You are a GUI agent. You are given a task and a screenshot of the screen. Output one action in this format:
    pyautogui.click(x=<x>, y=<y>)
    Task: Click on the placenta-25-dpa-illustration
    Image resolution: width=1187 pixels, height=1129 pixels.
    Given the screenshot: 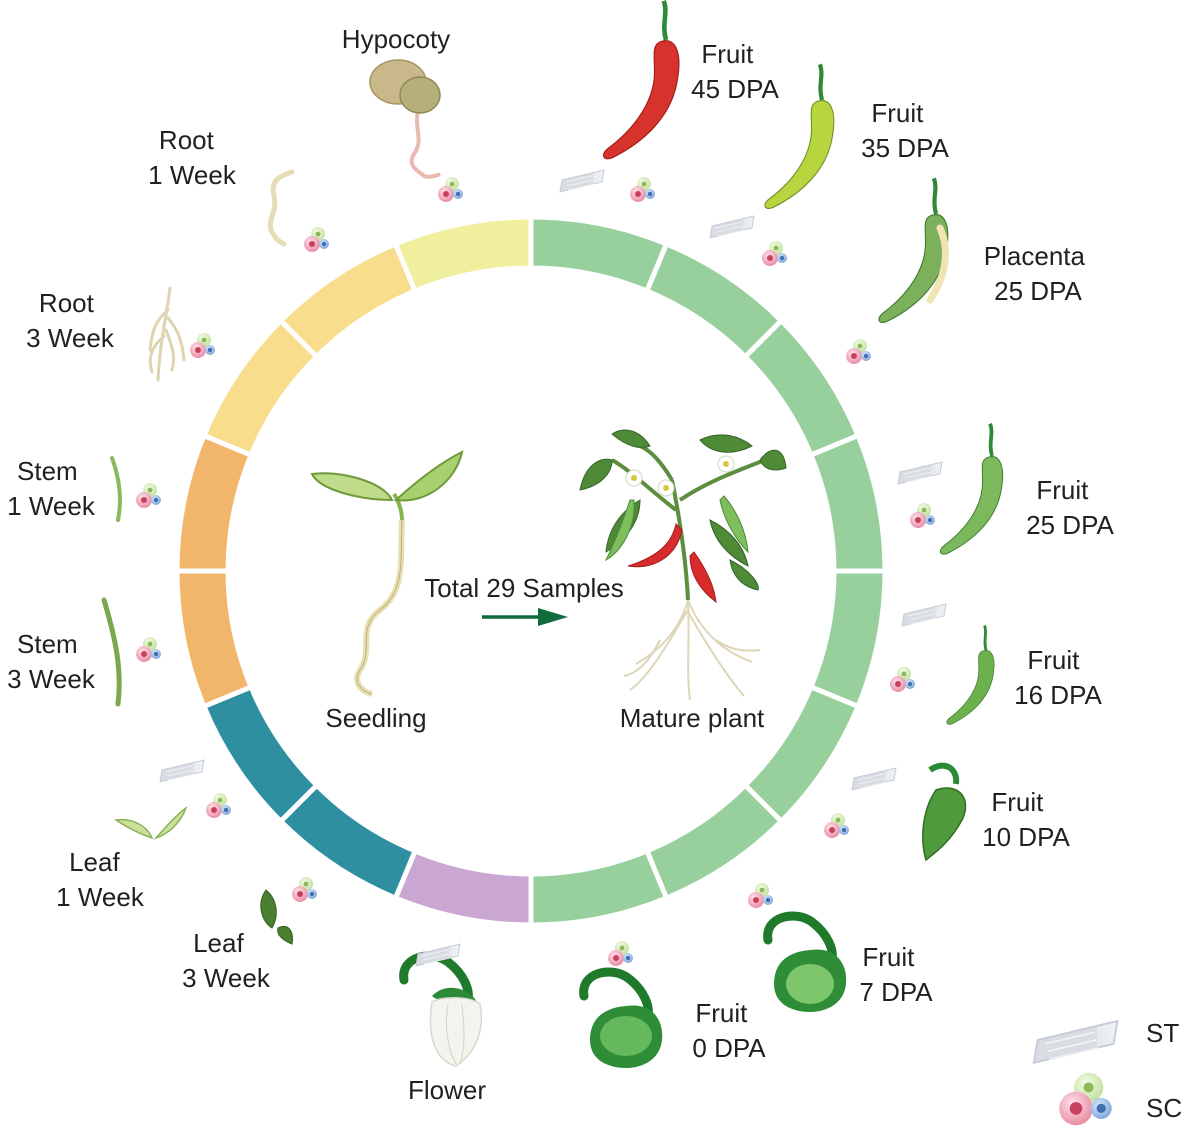 What is the action you would take?
    pyautogui.click(x=913, y=250)
    